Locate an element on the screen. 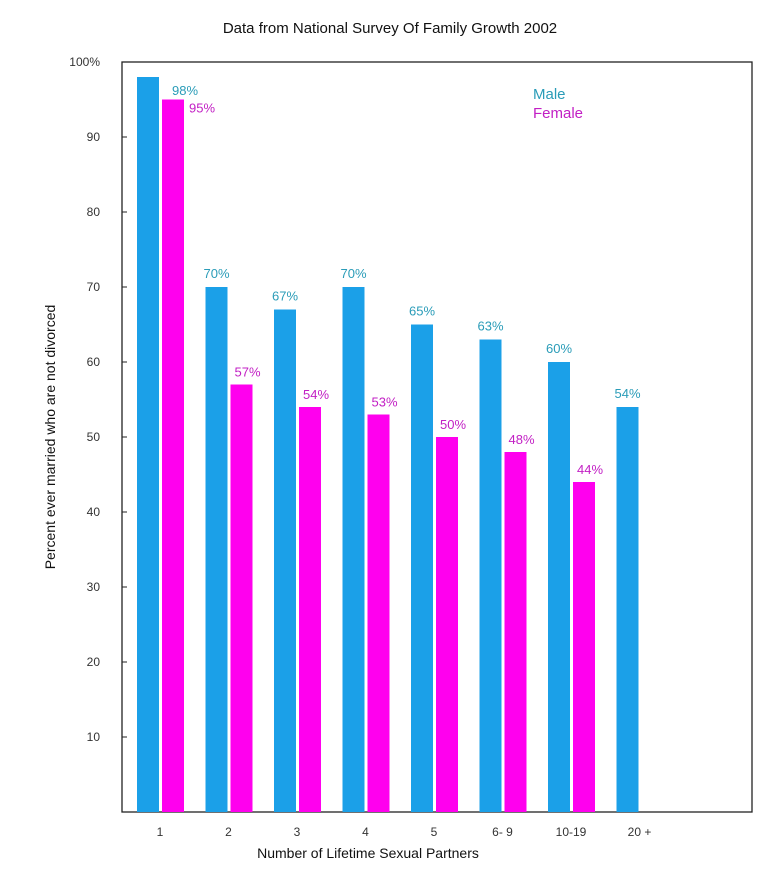 The height and width of the screenshot is (876, 777). y-tick-label: 60 is located at coordinates (94, 362).